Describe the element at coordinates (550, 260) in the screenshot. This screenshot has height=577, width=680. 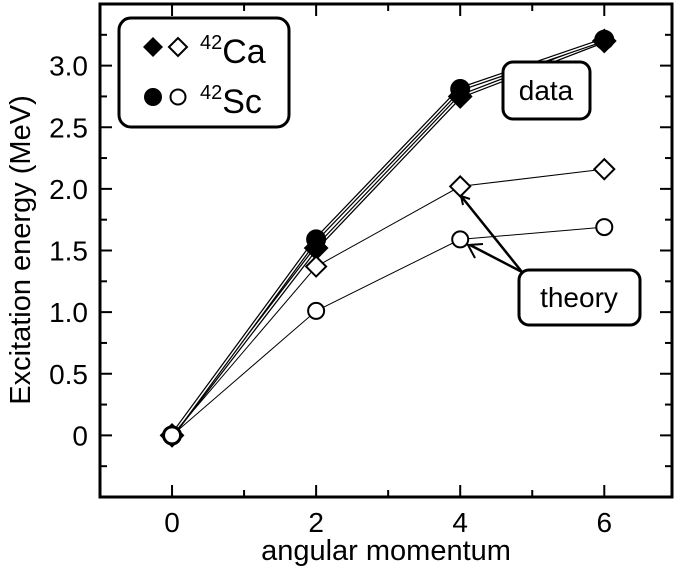
I see `theory-annotation: theory` at that location.